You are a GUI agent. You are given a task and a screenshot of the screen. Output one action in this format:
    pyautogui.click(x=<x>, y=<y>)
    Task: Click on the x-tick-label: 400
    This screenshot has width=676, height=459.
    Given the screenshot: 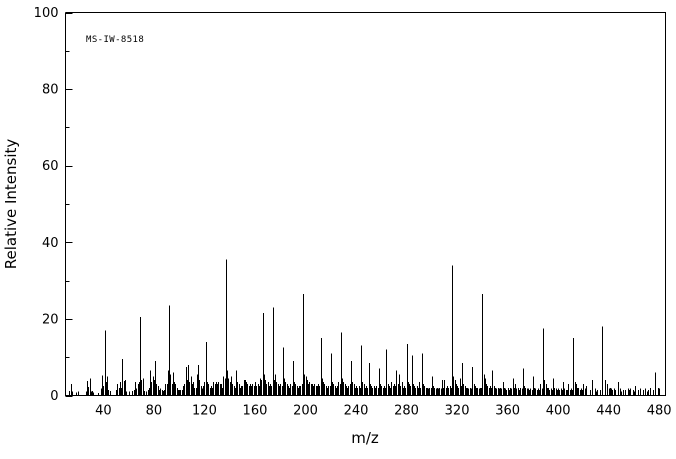 What is the action you would take?
    pyautogui.click(x=558, y=411)
    